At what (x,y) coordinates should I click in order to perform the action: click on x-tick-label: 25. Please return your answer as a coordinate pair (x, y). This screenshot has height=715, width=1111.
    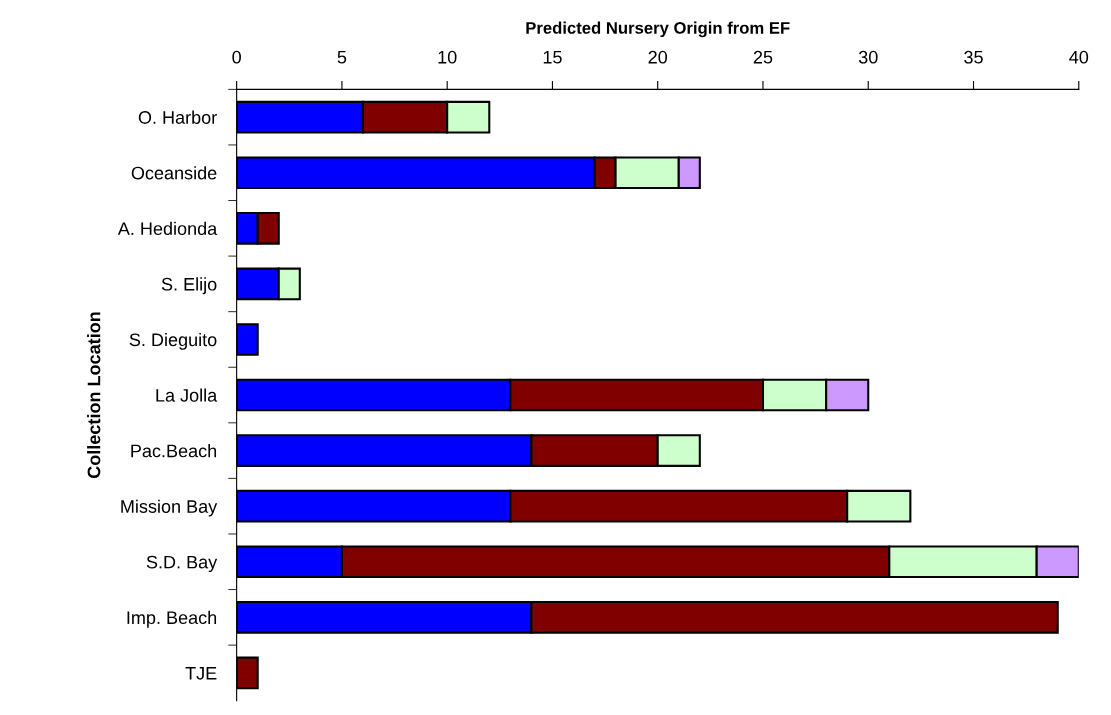
    Looking at the image, I should click on (763, 57).